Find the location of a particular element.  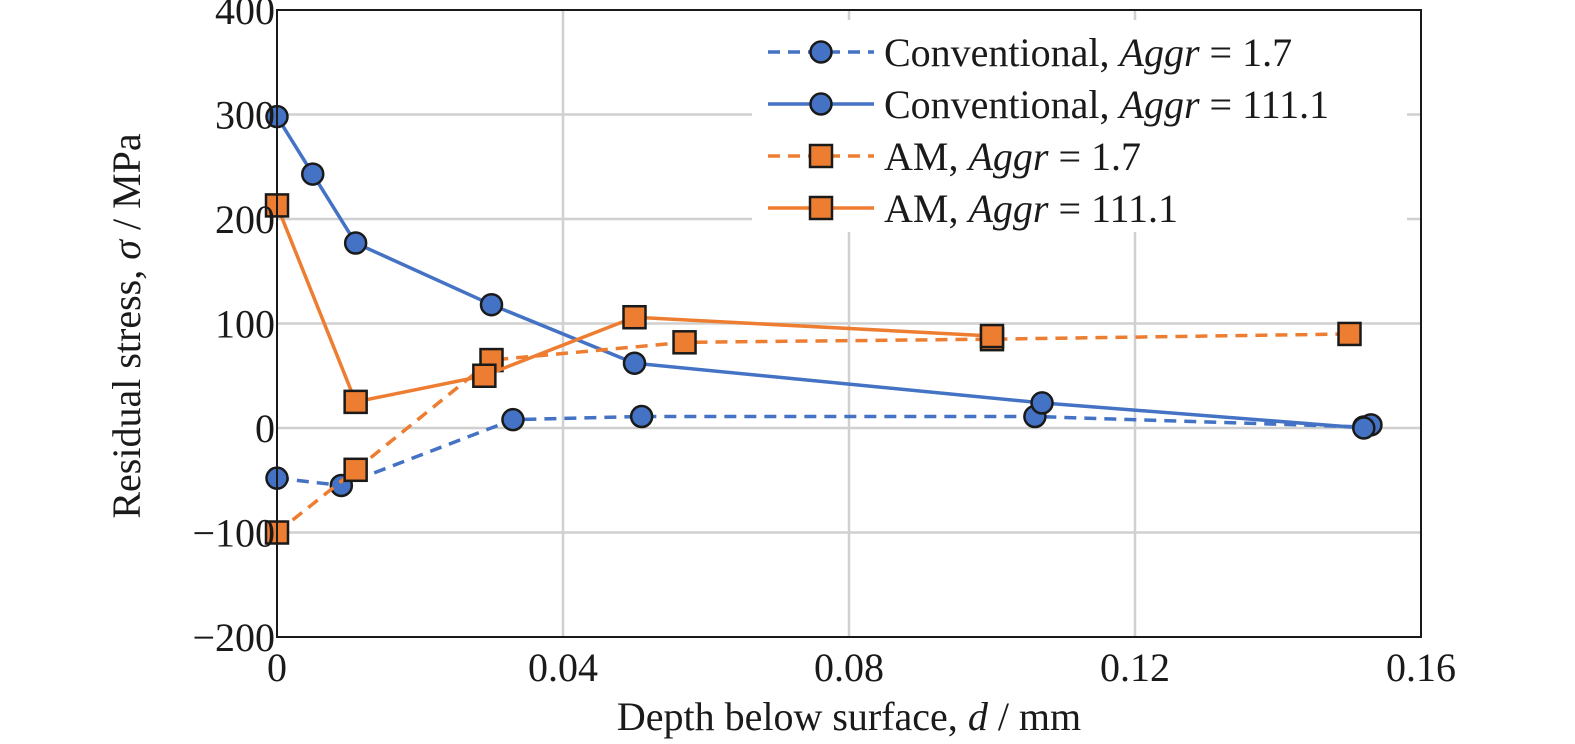

x-axis-title-suffix: / mm is located at coordinates (1034, 716).